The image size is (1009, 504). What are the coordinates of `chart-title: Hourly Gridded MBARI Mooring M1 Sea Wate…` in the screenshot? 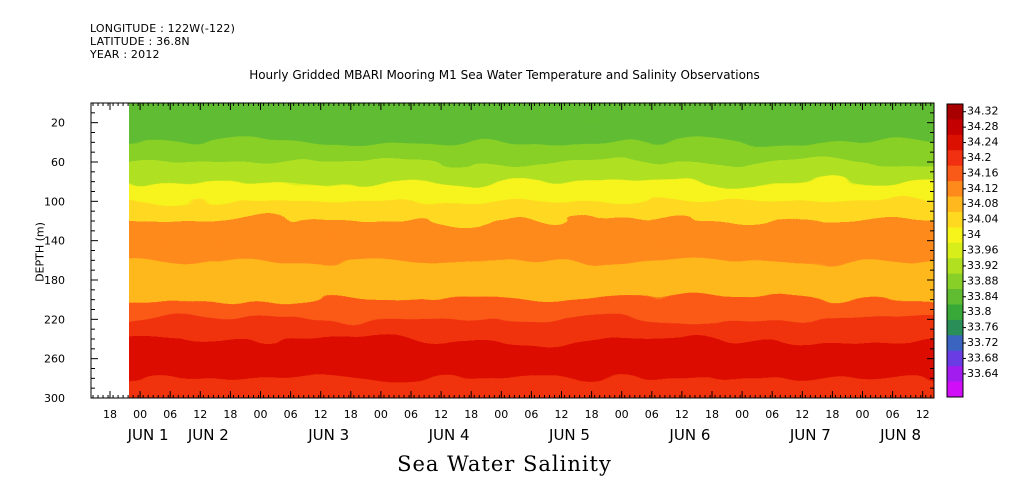 It's located at (504, 75).